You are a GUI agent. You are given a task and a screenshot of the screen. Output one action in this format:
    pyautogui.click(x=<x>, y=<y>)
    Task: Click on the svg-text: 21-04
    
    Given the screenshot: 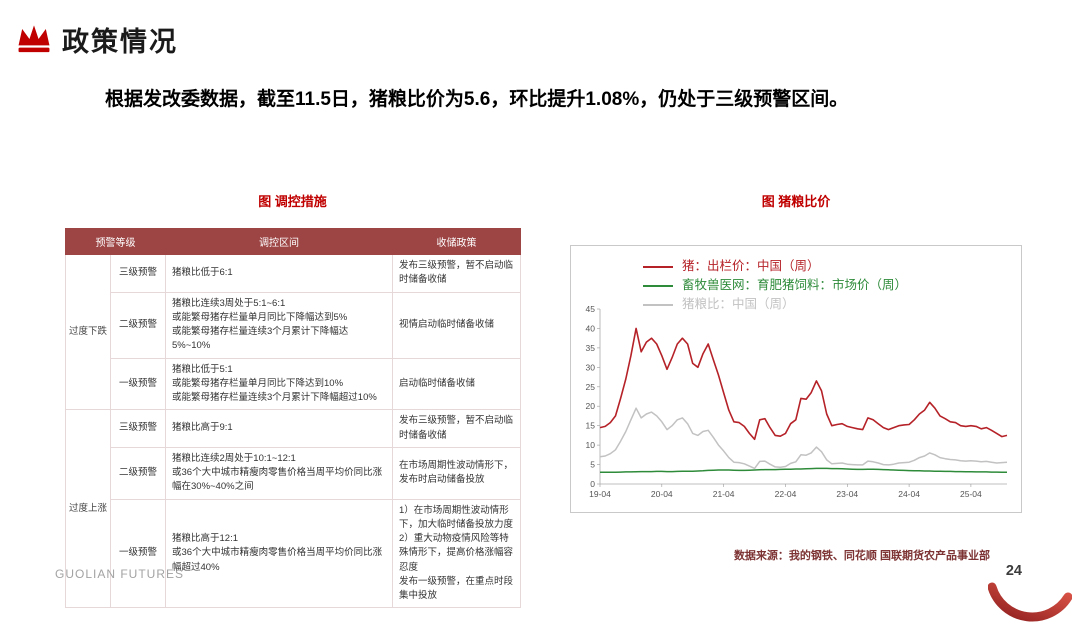 What is the action you would take?
    pyautogui.click(x=724, y=494)
    